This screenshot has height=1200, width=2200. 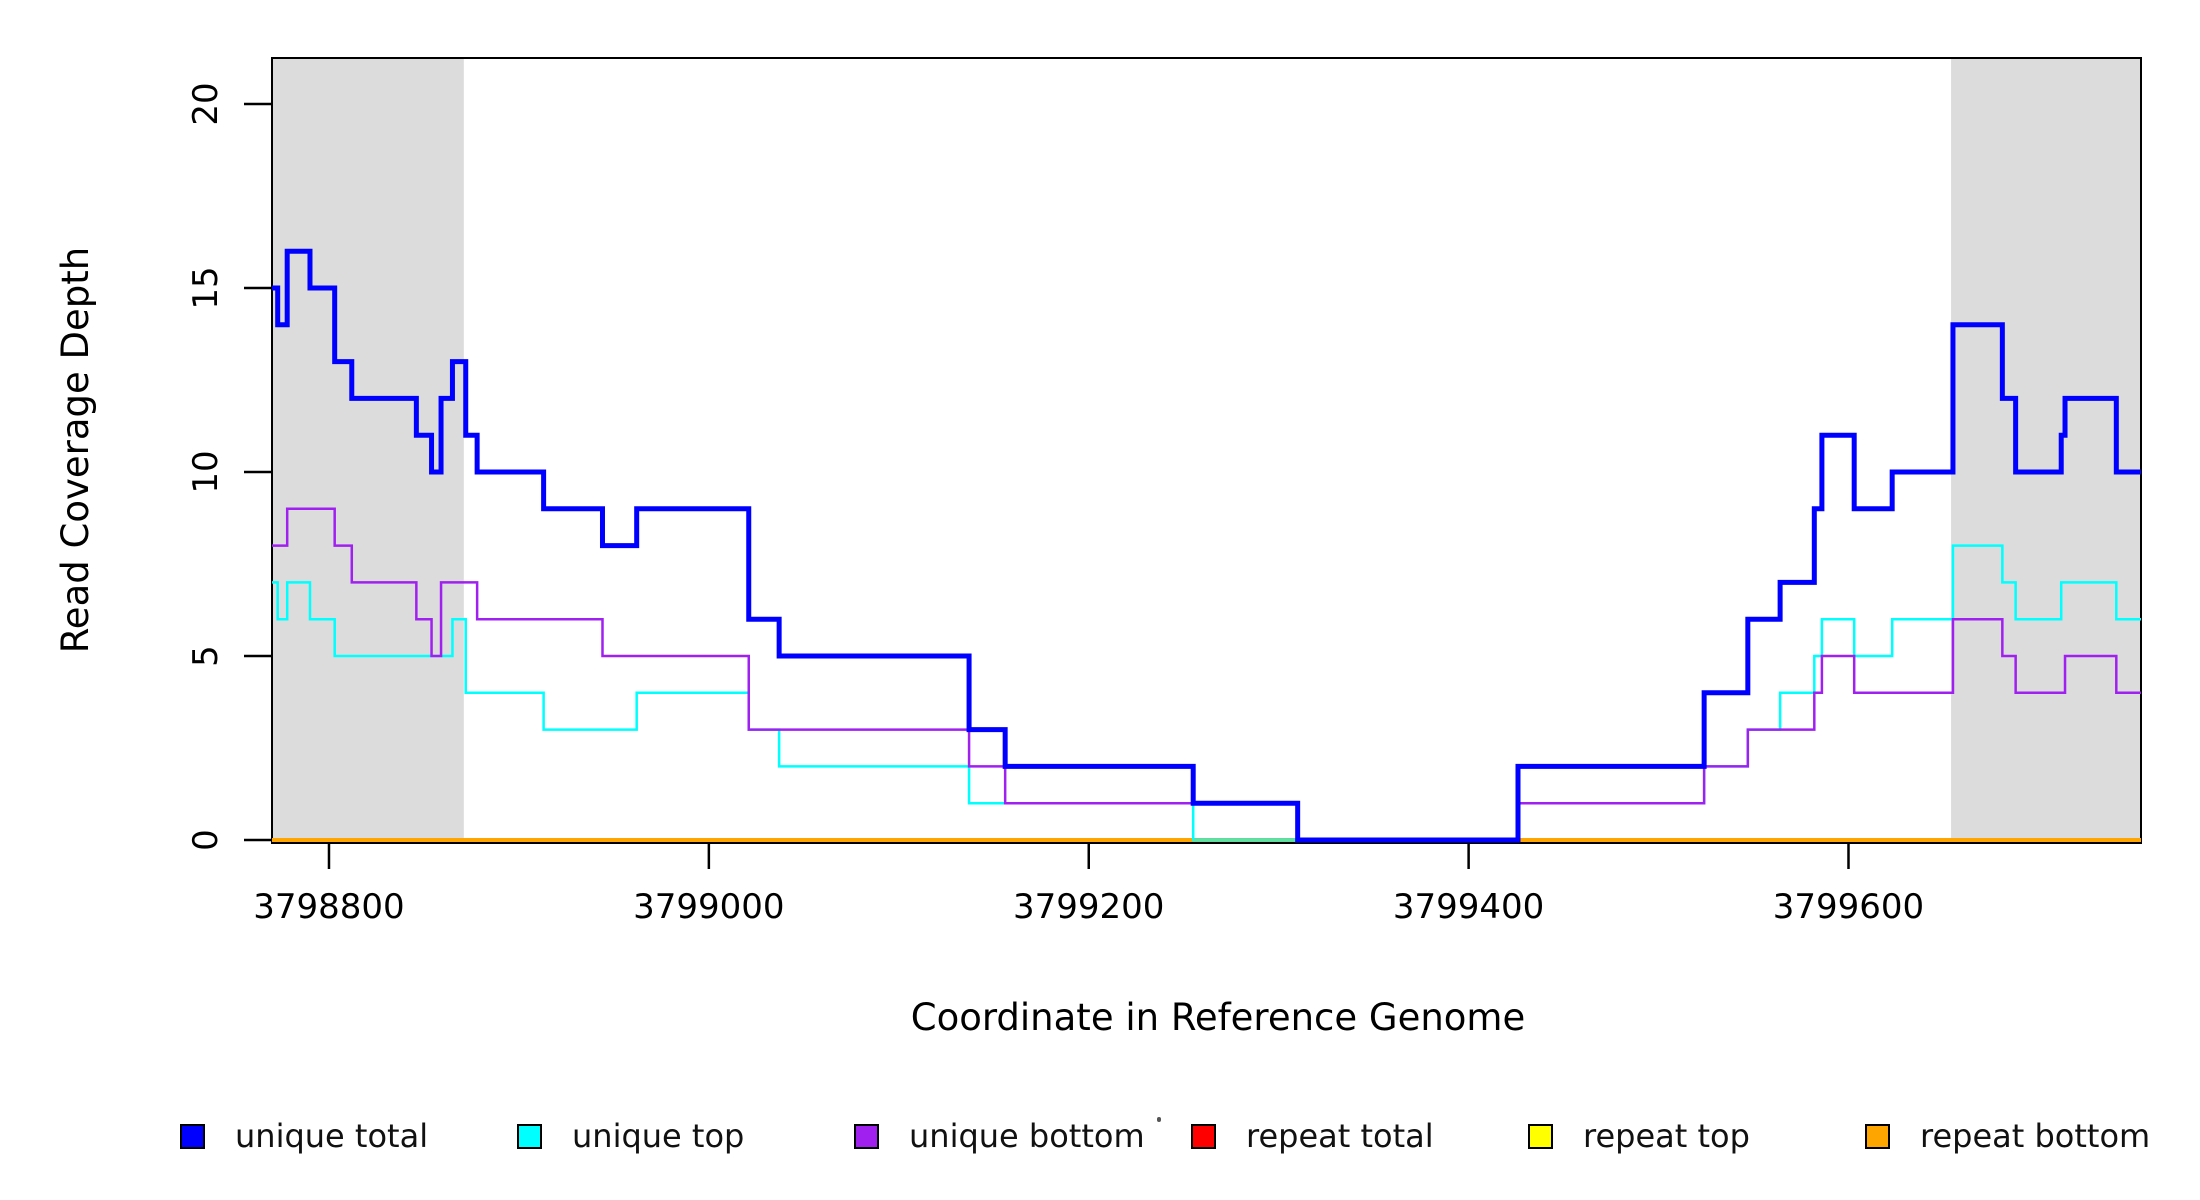 I want to click on x-axis-title: Coordinate in Reference Genome, so click(x=1218, y=1017).